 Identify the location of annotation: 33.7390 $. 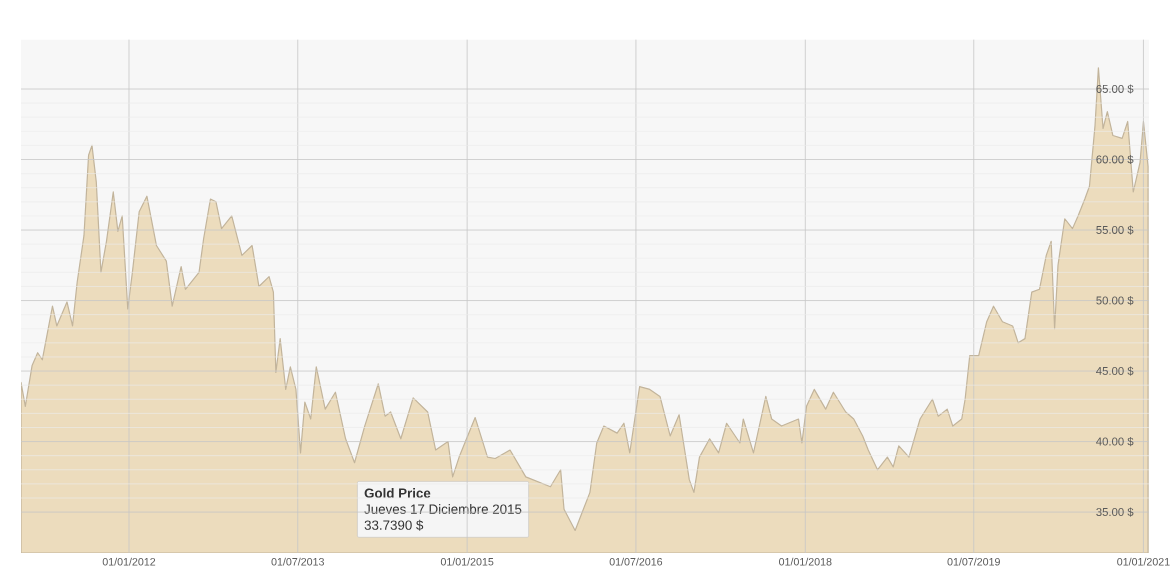
(394, 525).